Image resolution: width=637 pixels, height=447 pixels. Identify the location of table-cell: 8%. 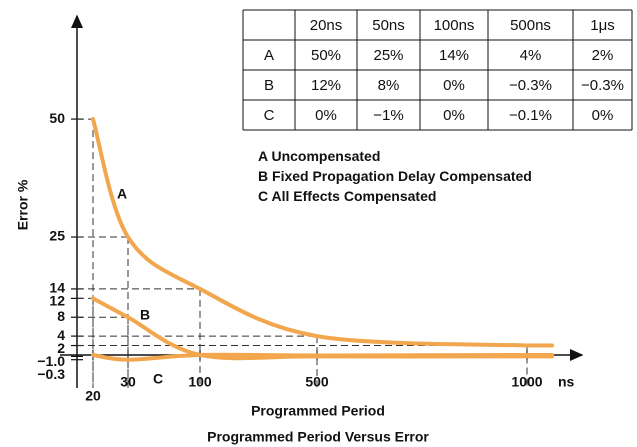
(389, 85).